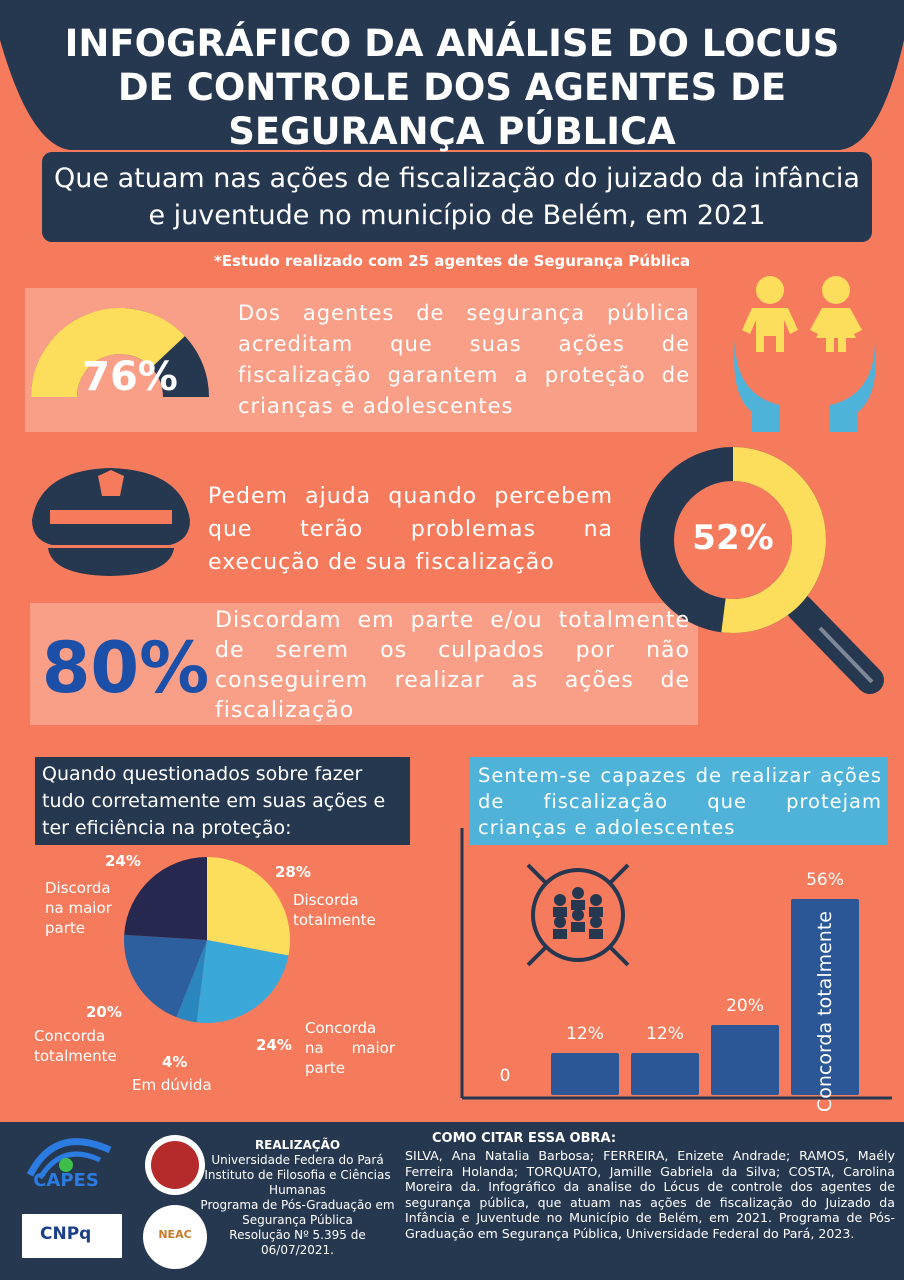 The height and width of the screenshot is (1280, 904). What do you see at coordinates (350, 1048) in the screenshot?
I see `pie-category-label: Concorda na maior parte` at bounding box center [350, 1048].